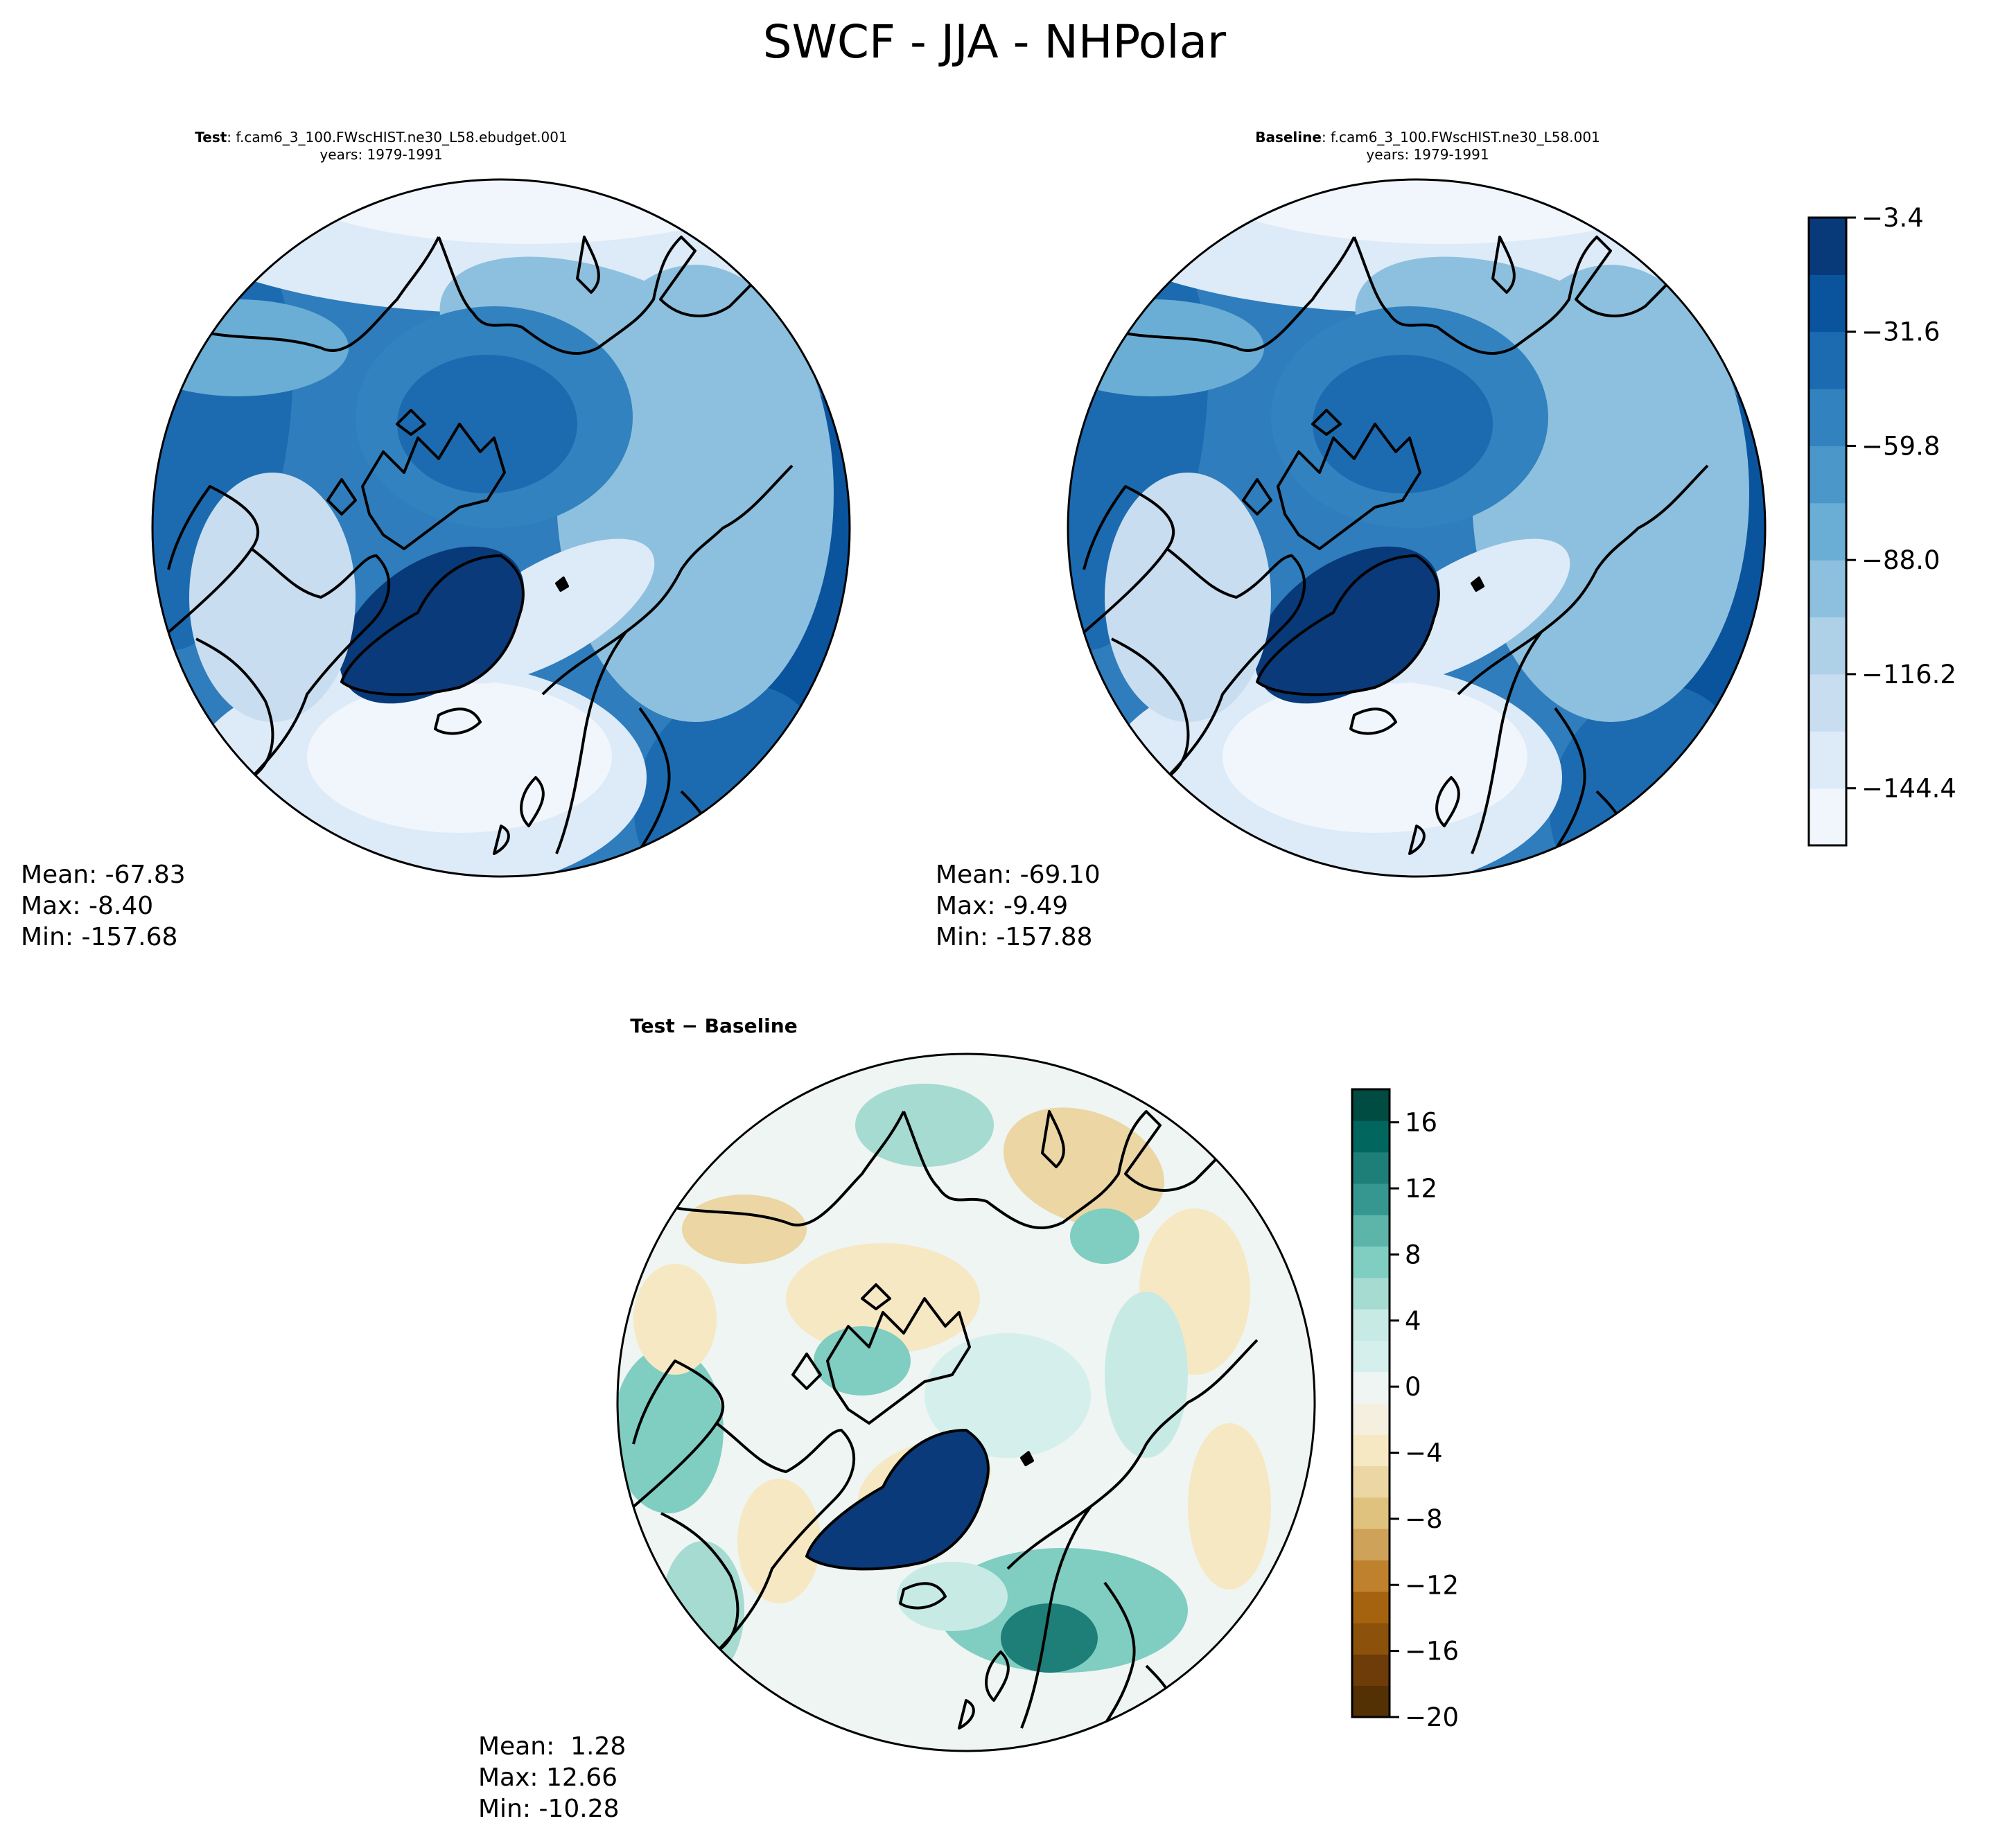  What do you see at coordinates (103, 875) in the screenshot?
I see `test-mean: Mean: -67.83` at bounding box center [103, 875].